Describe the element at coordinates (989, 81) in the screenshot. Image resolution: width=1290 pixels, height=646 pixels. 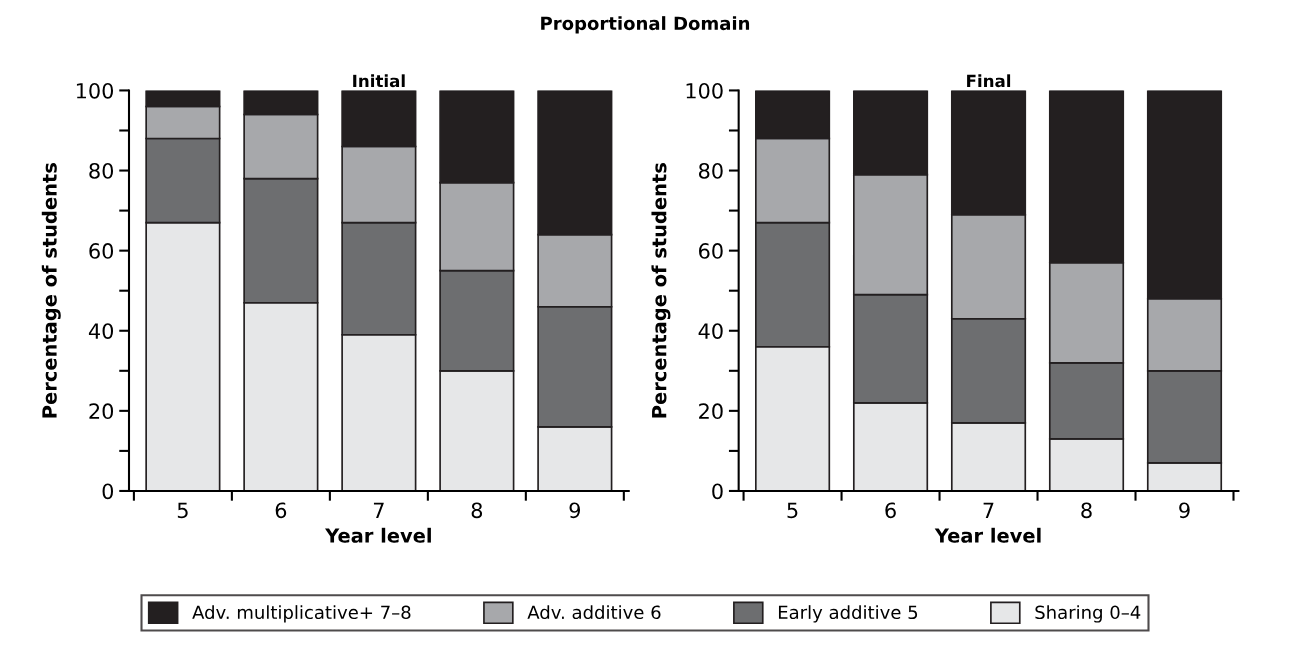
I see `chart-subtitle: Final` at that location.